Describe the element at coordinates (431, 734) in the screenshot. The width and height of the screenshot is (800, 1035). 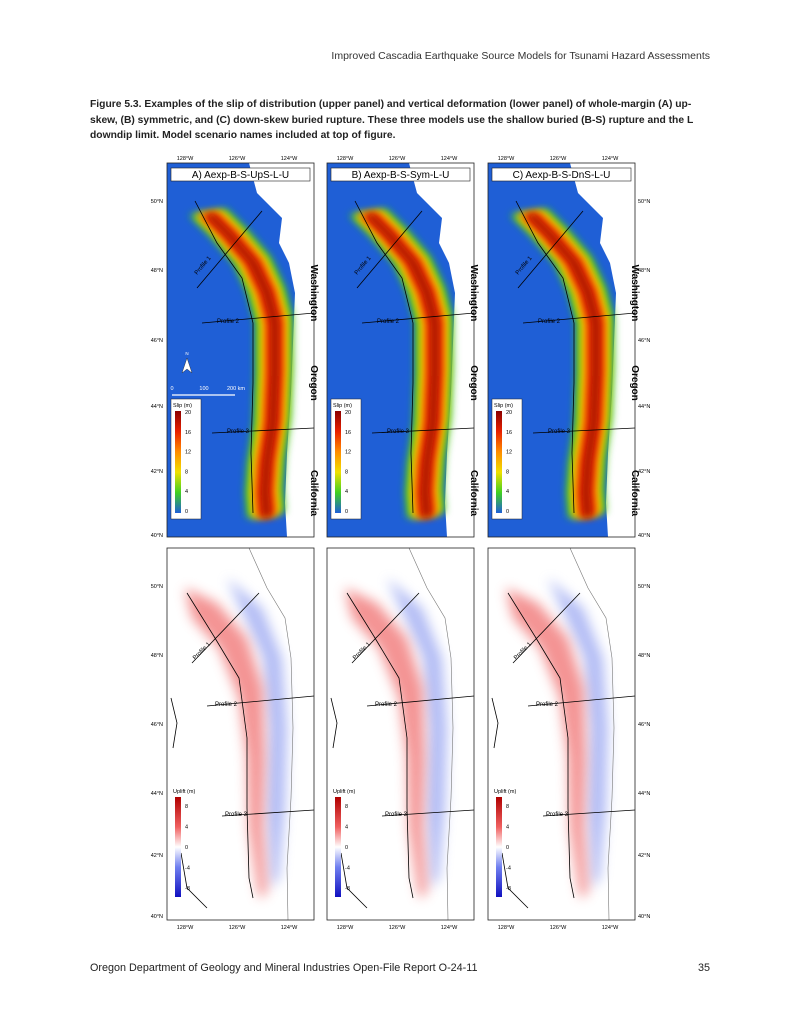
I see `coastline` at that location.